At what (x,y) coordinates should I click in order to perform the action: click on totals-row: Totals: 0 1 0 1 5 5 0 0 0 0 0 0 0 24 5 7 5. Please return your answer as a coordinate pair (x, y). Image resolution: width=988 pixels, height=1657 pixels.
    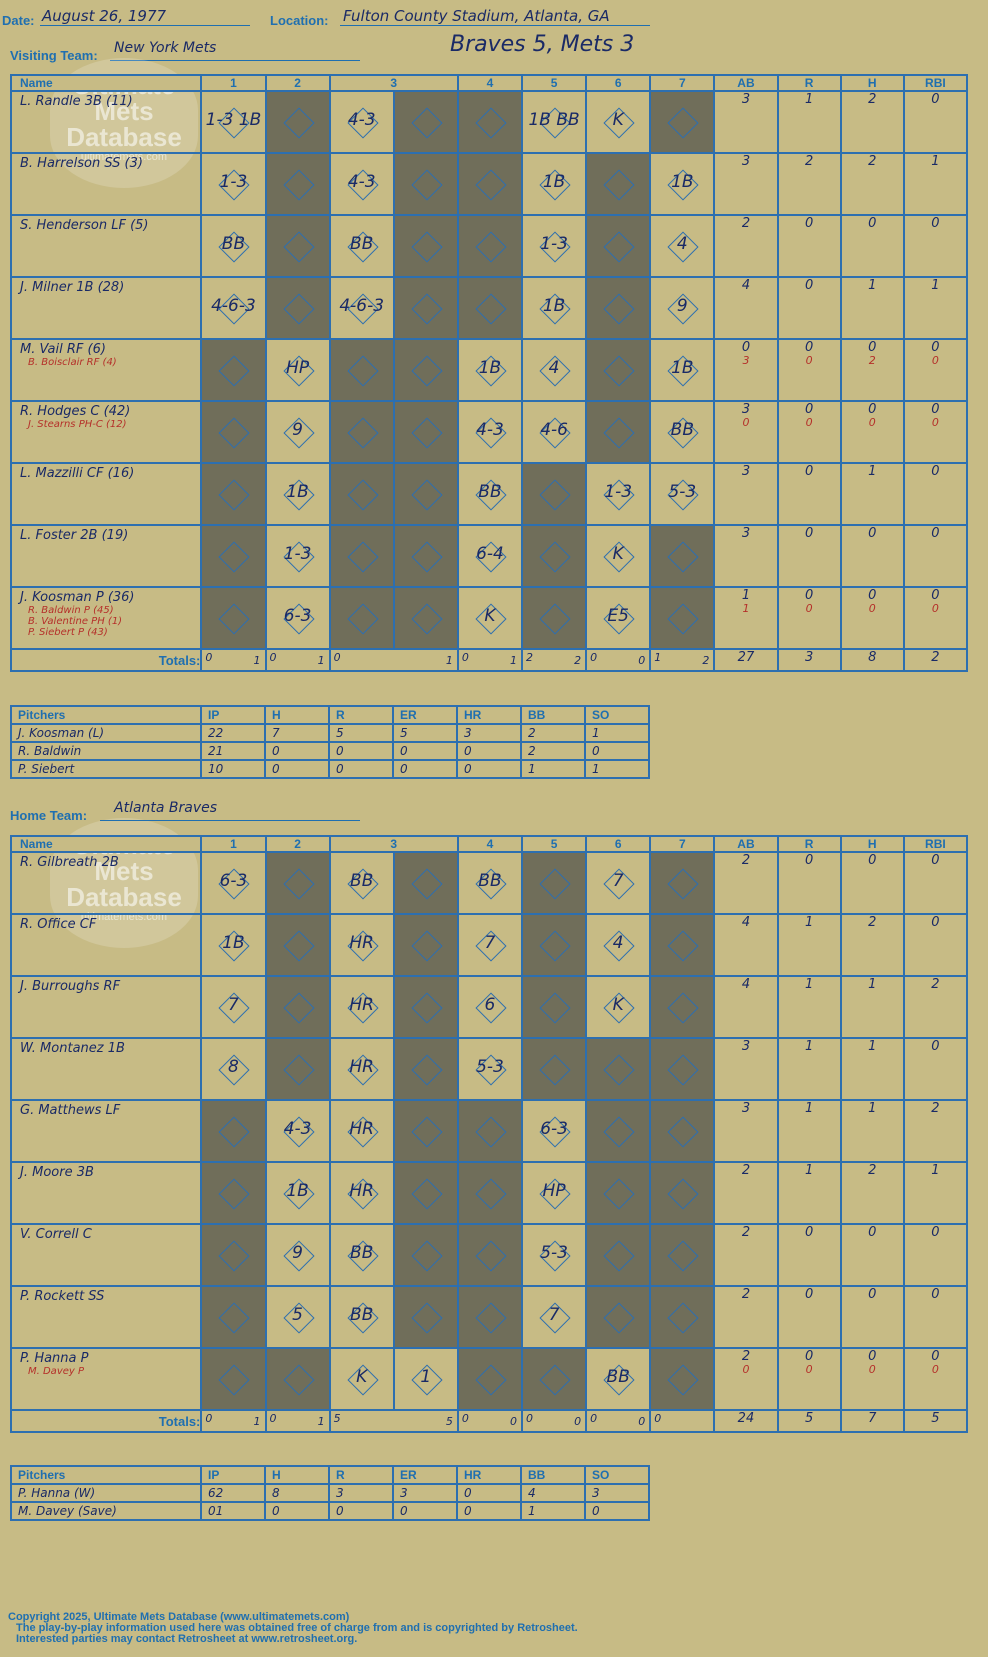
    Looking at the image, I should click on (489, 1421).